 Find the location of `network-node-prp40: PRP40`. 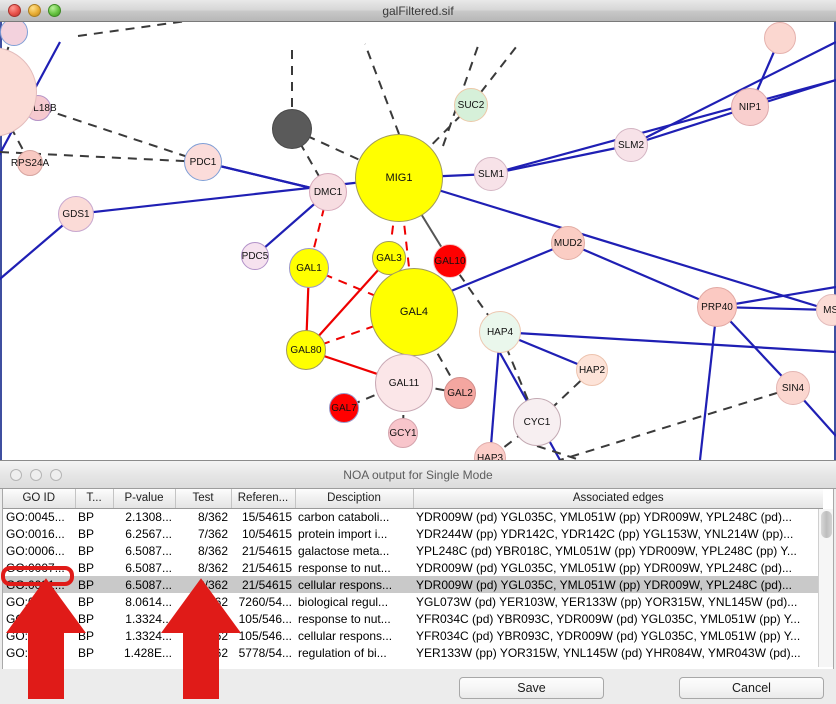

network-node-prp40: PRP40 is located at coordinates (717, 307).